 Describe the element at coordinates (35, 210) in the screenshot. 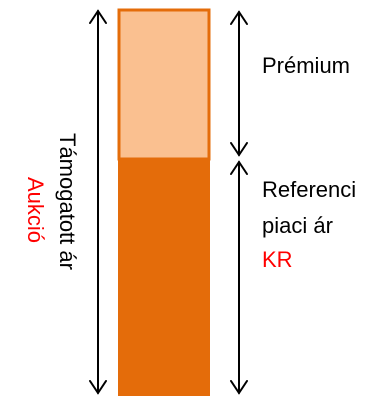

I see `auction-label: Aukció` at that location.